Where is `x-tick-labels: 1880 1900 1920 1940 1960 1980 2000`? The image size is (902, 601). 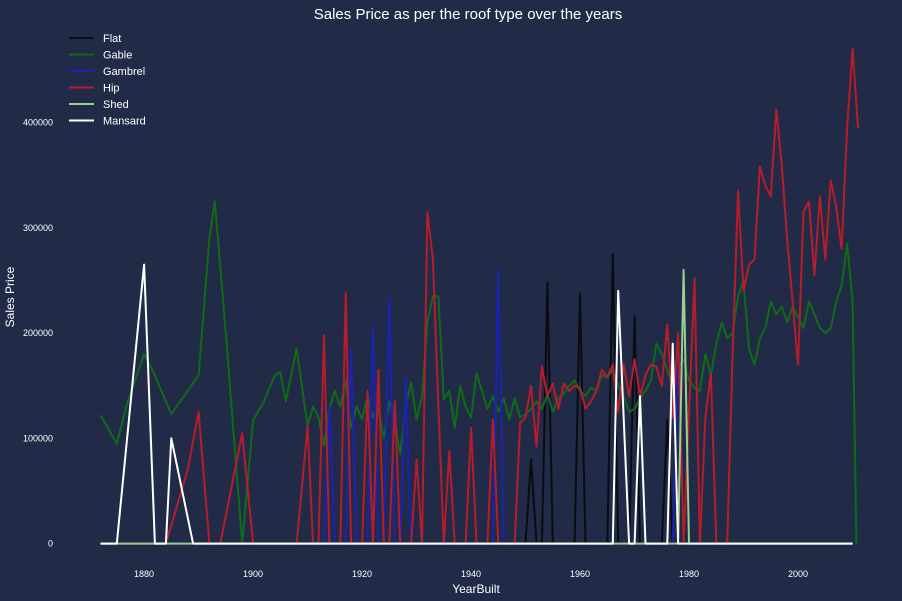 x-tick-labels: 1880 1900 1920 1940 1960 1980 2000 is located at coordinates (471, 574).